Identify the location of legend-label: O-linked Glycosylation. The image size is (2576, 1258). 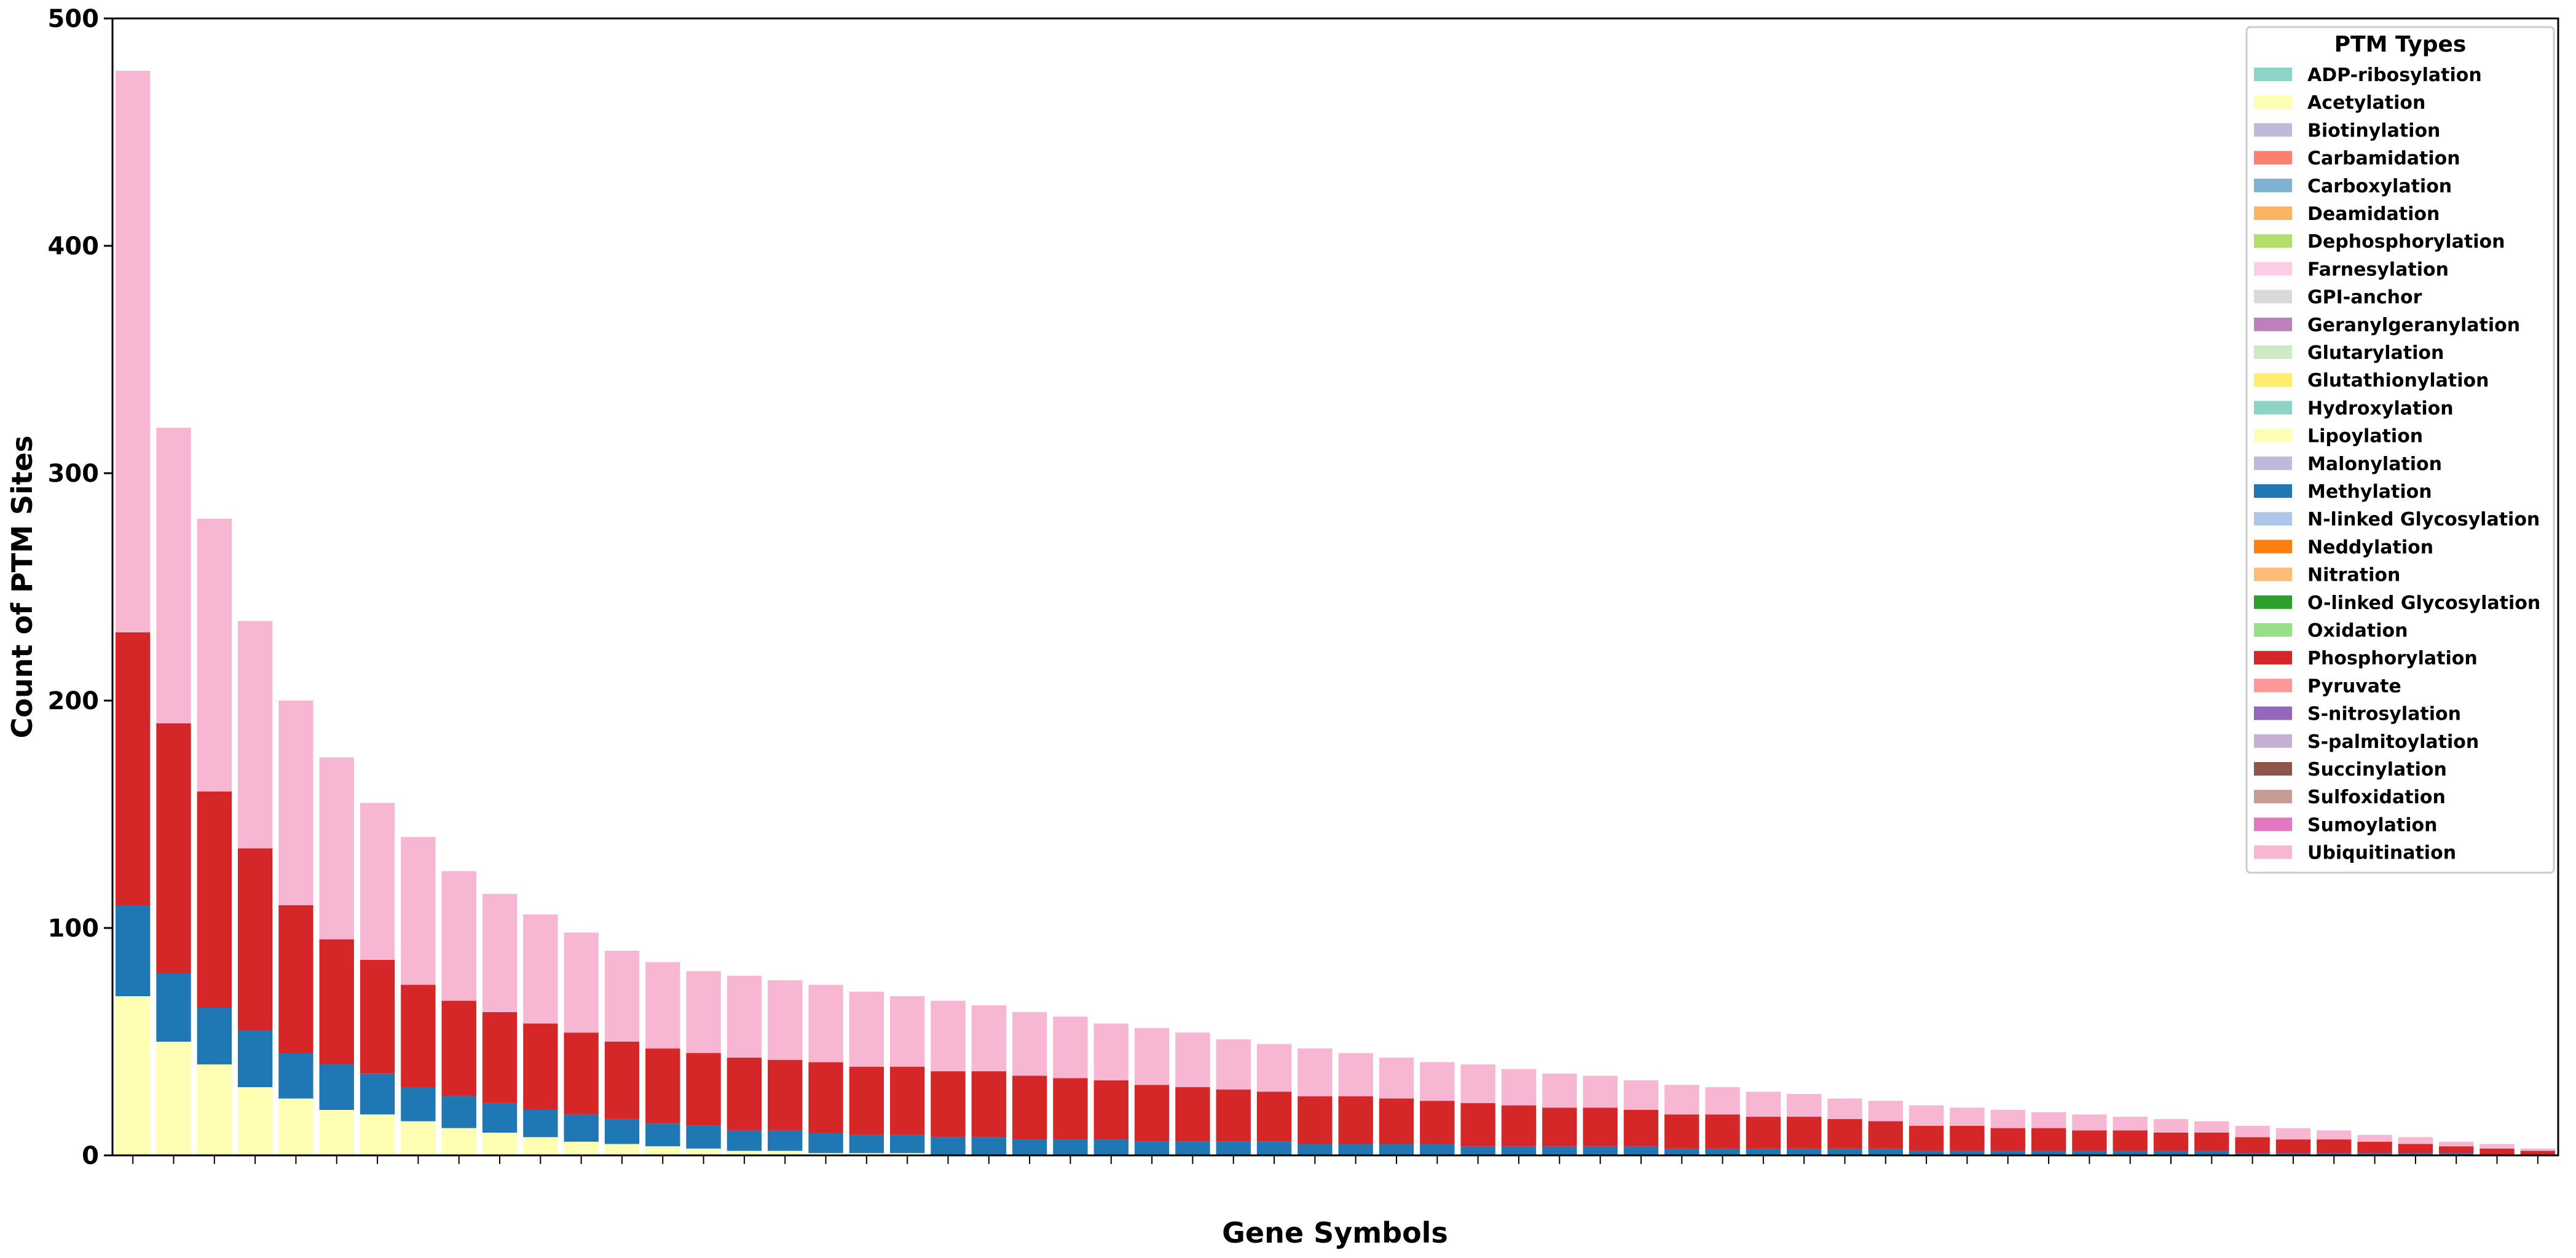
(2424, 603).